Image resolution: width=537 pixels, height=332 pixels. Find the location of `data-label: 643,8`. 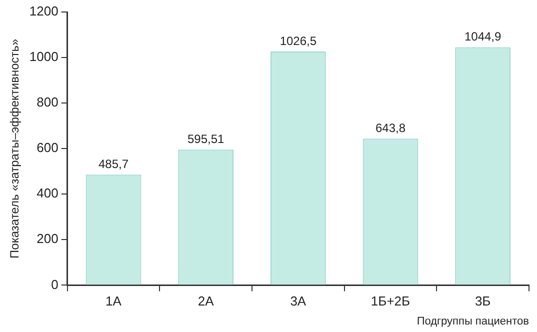

data-label: 643,8 is located at coordinates (390, 127).